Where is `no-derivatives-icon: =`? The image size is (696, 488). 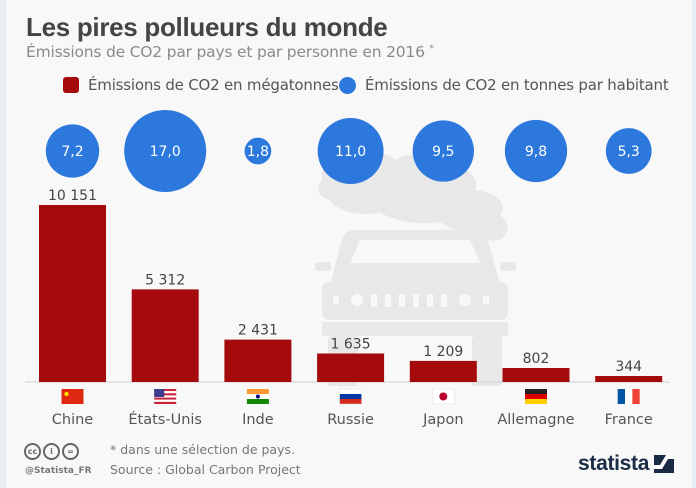 no-derivatives-icon: = is located at coordinates (70, 451).